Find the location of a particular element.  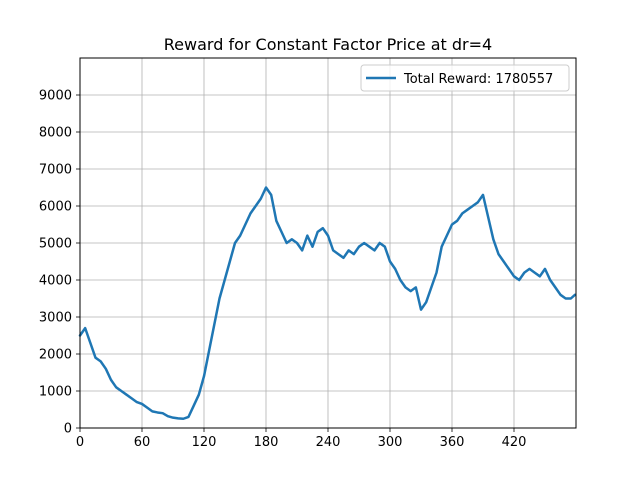

y-tick-label: 2000 is located at coordinates (55, 355).